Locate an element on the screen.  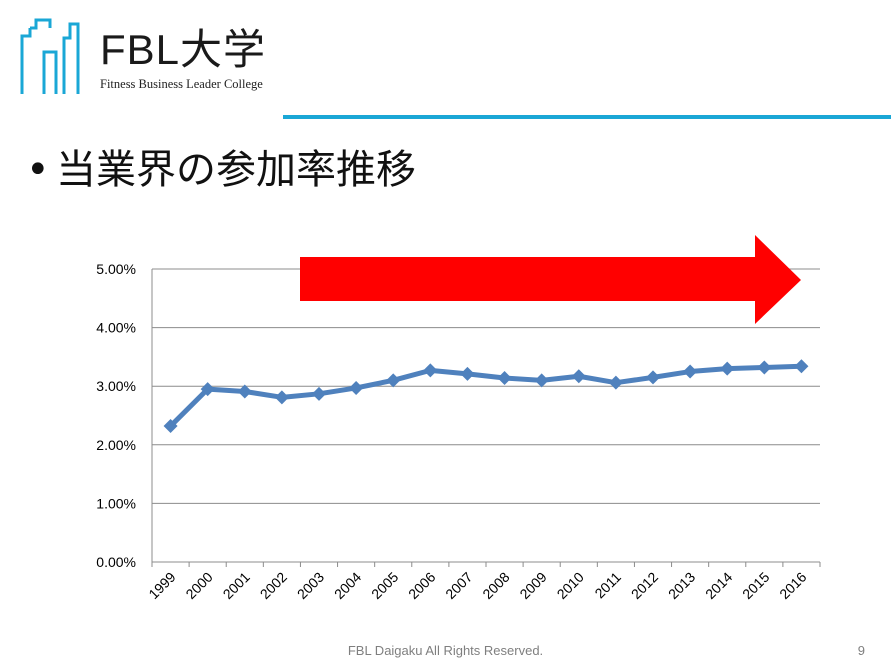
y-tick-label: 1.00% is located at coordinates (116, 503).